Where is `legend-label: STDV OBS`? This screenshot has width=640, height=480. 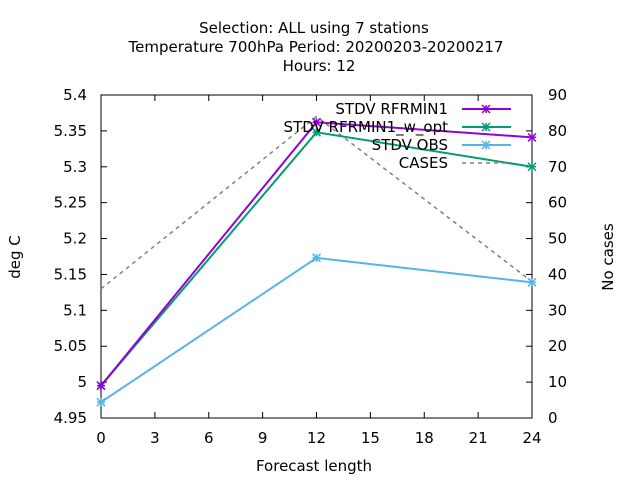 legend-label: STDV OBS is located at coordinates (410, 145).